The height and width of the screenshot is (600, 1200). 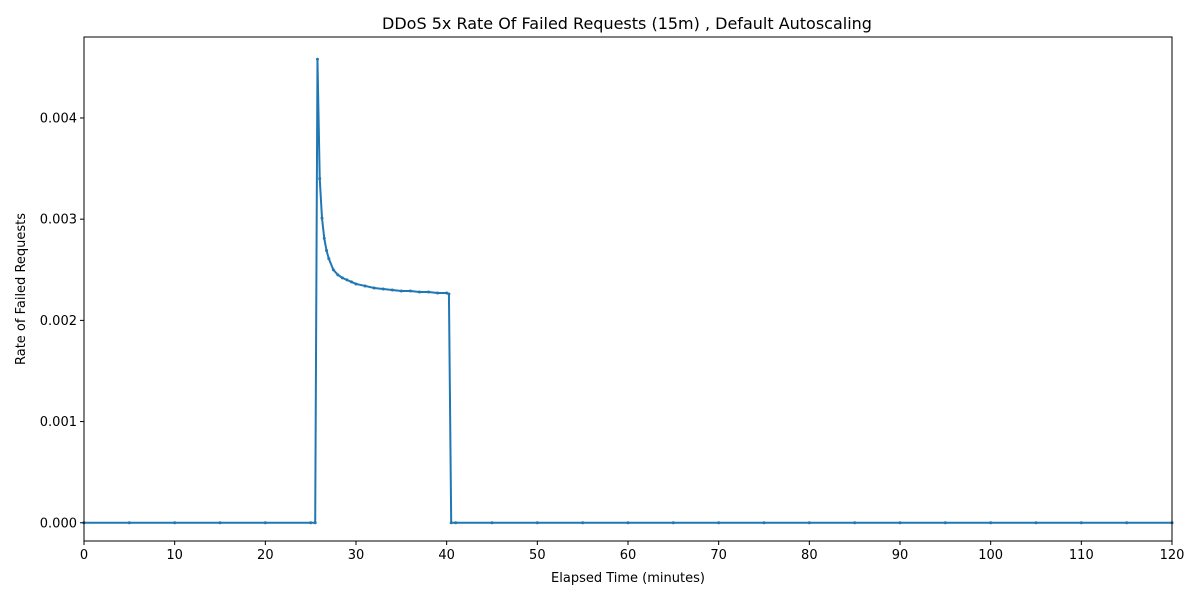 What do you see at coordinates (537, 555) in the screenshot?
I see `x-tick-label: 50` at bounding box center [537, 555].